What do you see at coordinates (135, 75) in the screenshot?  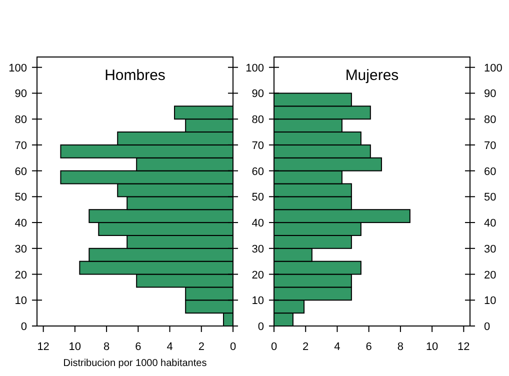 I see `text: Hombres` at bounding box center [135, 75].